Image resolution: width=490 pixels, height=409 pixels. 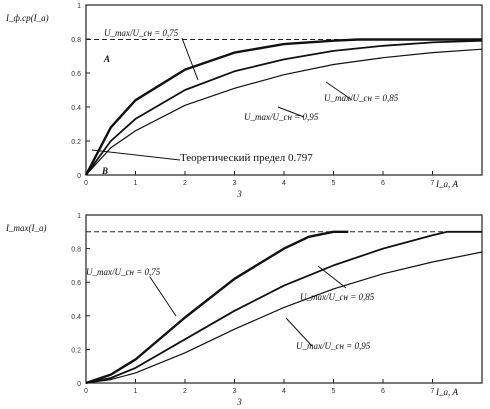 What do you see at coordinates (433, 391) in the screenshot?
I see `lower-x-tick-label: 7` at bounding box center [433, 391].